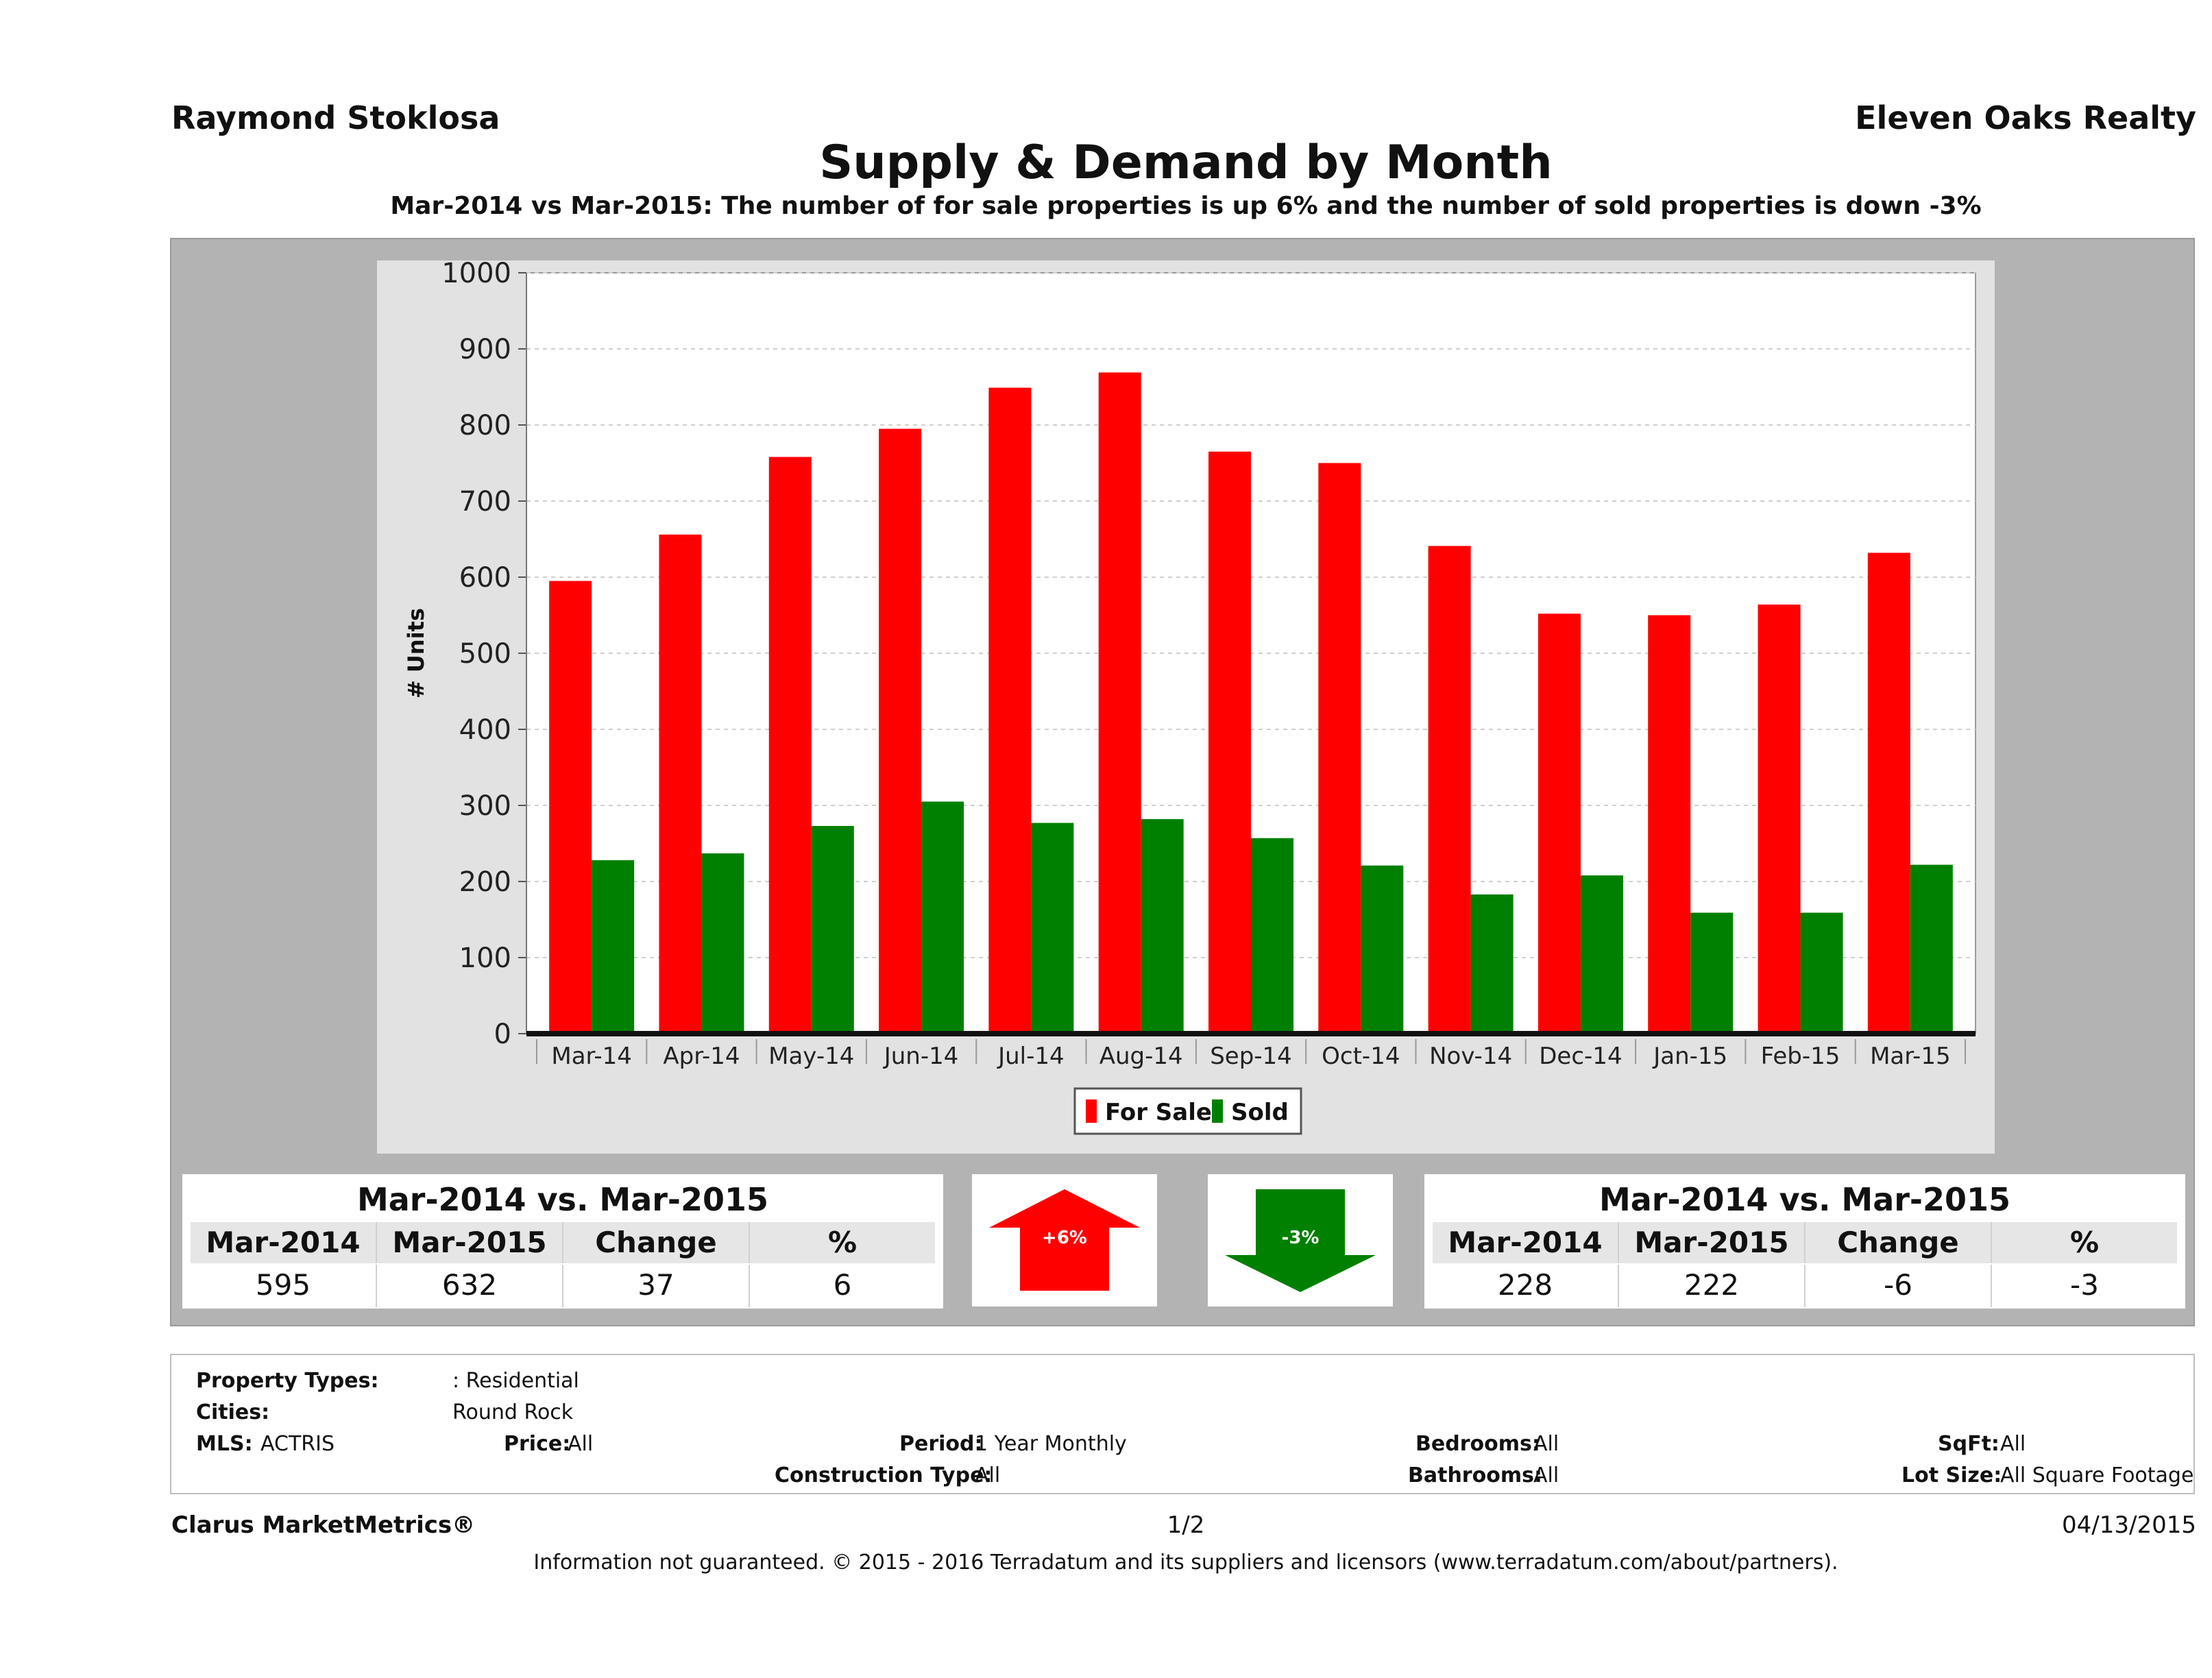 The width and height of the screenshot is (2212, 1678). Describe the element at coordinates (843, 1242) in the screenshot. I see `for-sale-col-header: %` at that location.